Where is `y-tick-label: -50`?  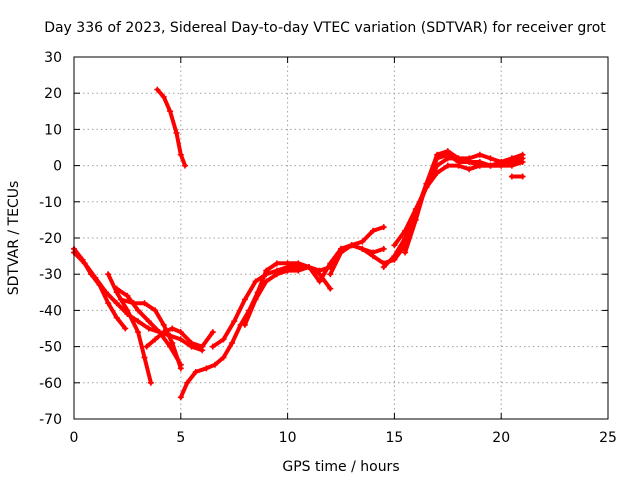 y-tick-label: -50 is located at coordinates (50, 348).